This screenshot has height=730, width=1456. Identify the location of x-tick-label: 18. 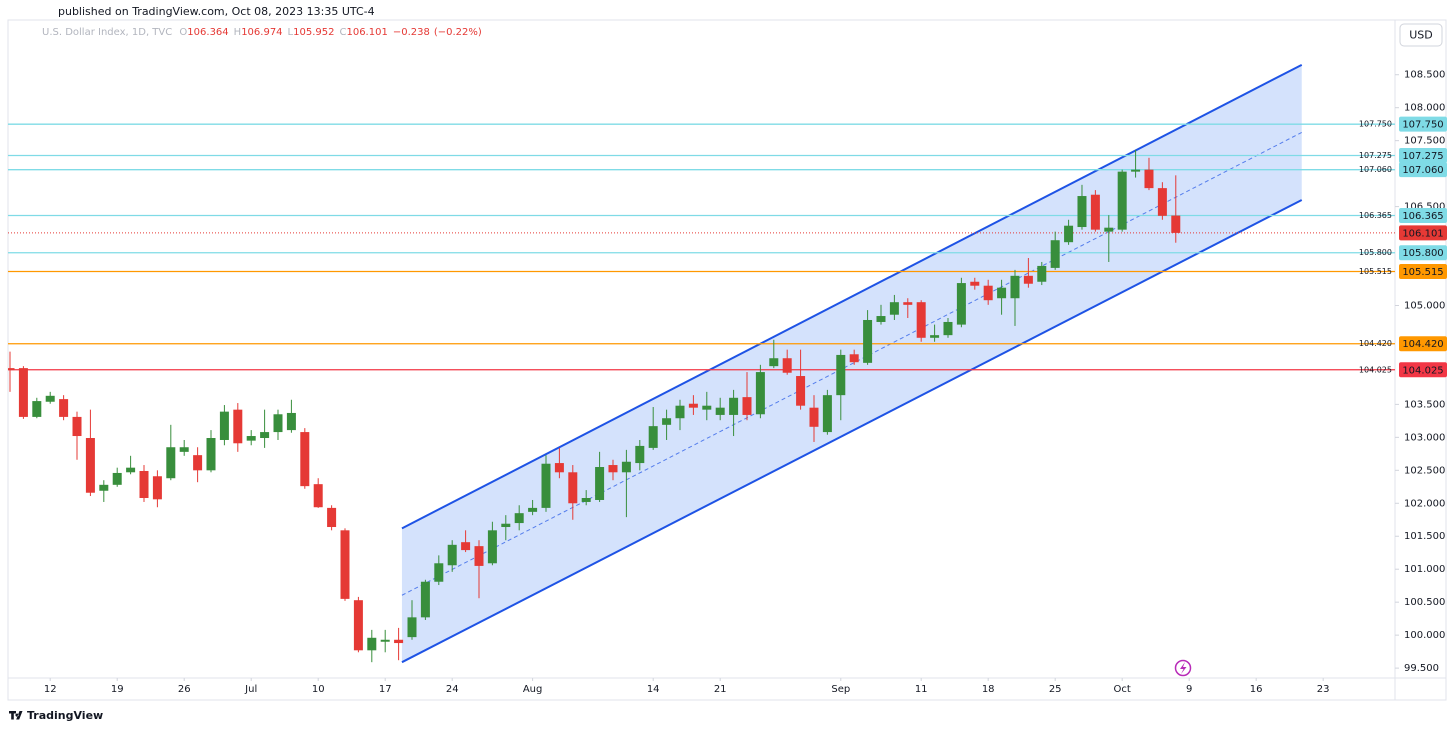
(988, 689).